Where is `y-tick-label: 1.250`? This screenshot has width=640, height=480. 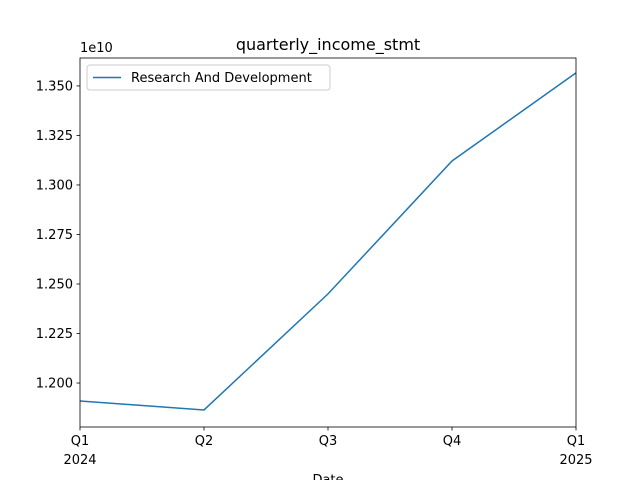 y-tick-label: 1.250 is located at coordinates (54, 284).